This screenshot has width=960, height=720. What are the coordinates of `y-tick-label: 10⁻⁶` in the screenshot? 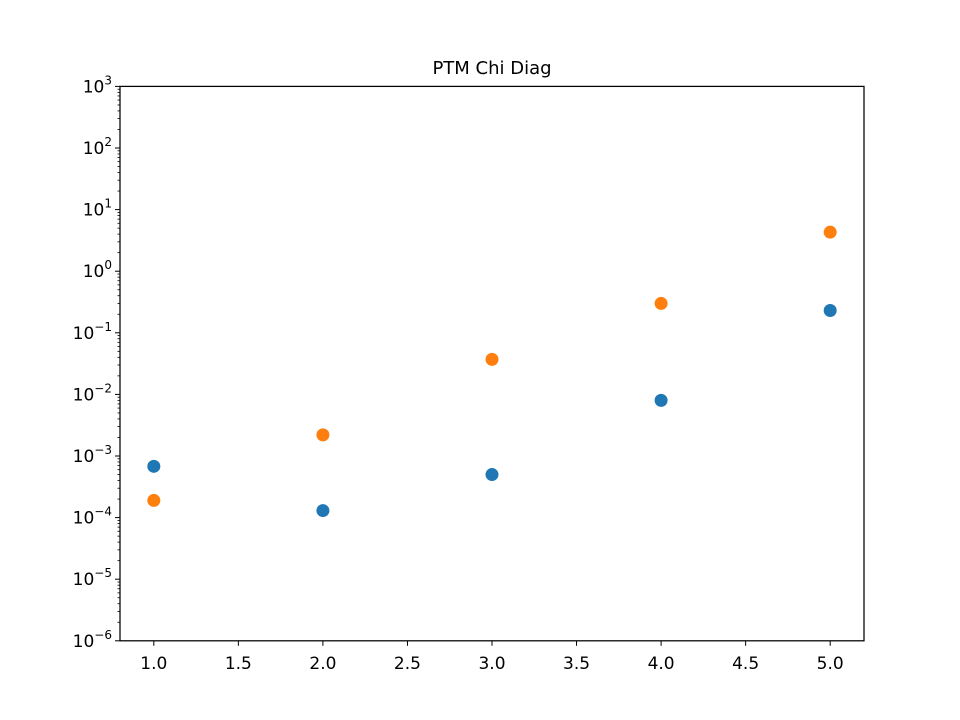 It's located at (92, 640).